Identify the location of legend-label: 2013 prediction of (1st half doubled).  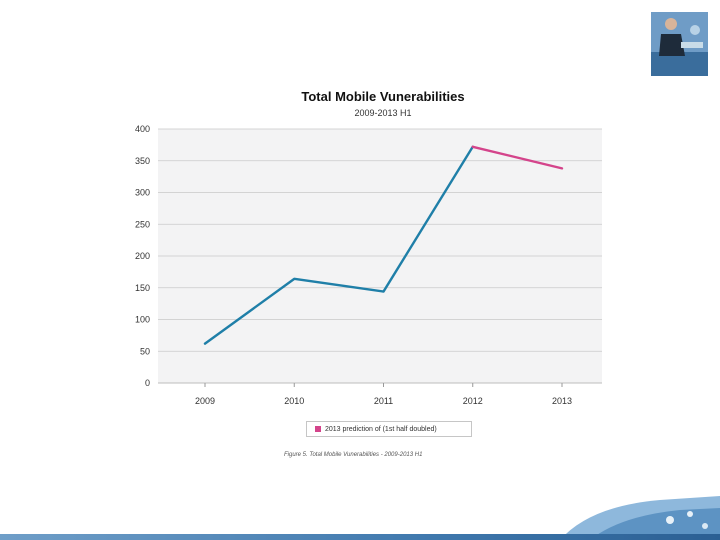
(381, 429).